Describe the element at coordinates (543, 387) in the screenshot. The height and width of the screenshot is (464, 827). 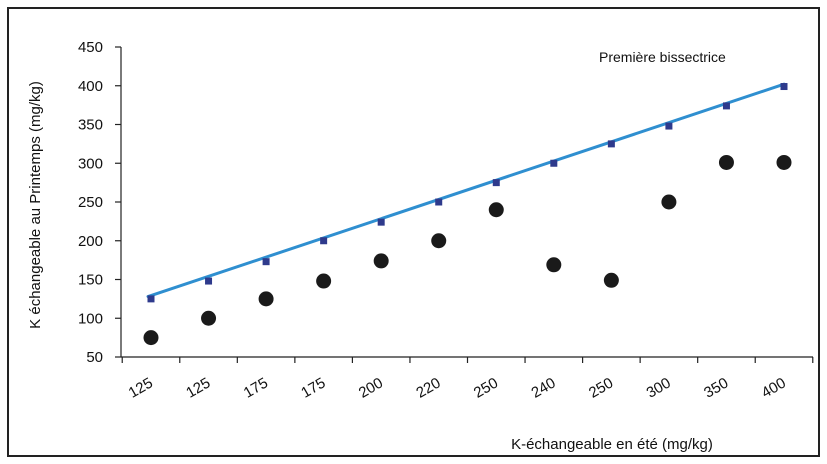
I see `x-tick-label: 240` at that location.